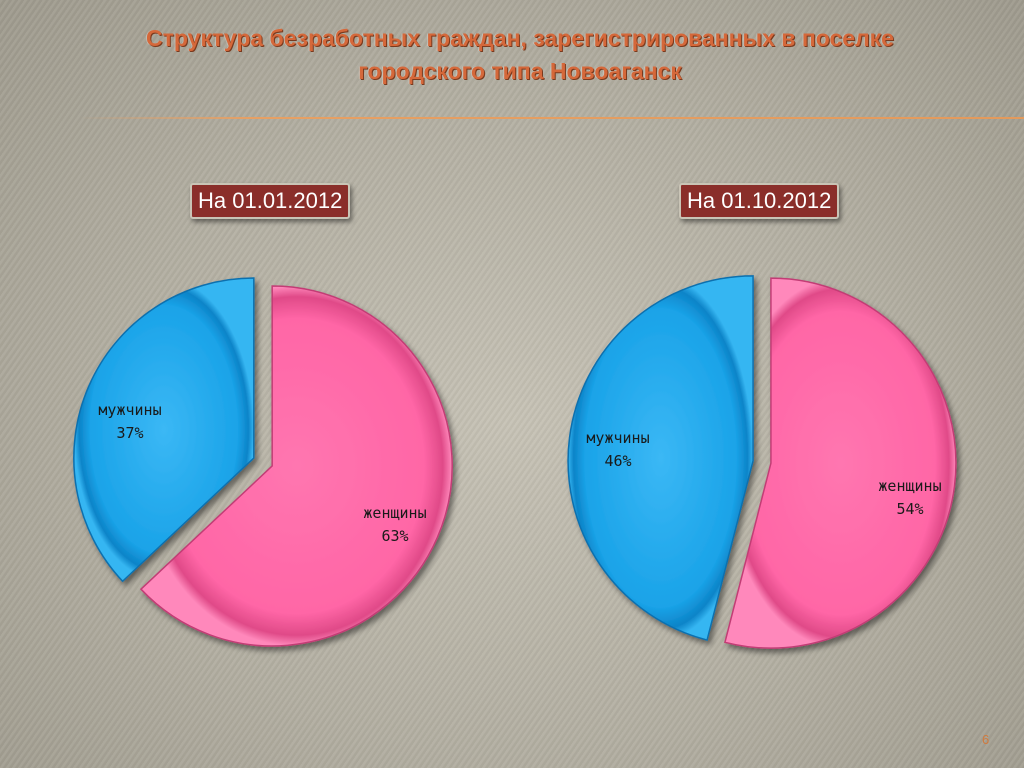 Image resolution: width=1024 pixels, height=768 pixels. Describe the element at coordinates (617, 461) in the screenshot. I see `chart-2-slice-men-percent: 46%` at that location.